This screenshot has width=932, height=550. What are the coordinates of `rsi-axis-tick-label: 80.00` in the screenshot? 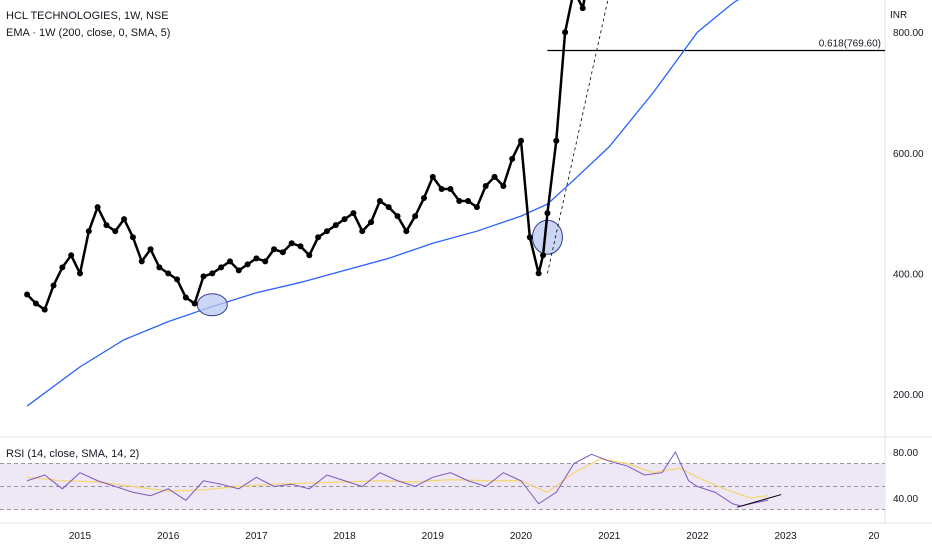 It's located at (905, 453).